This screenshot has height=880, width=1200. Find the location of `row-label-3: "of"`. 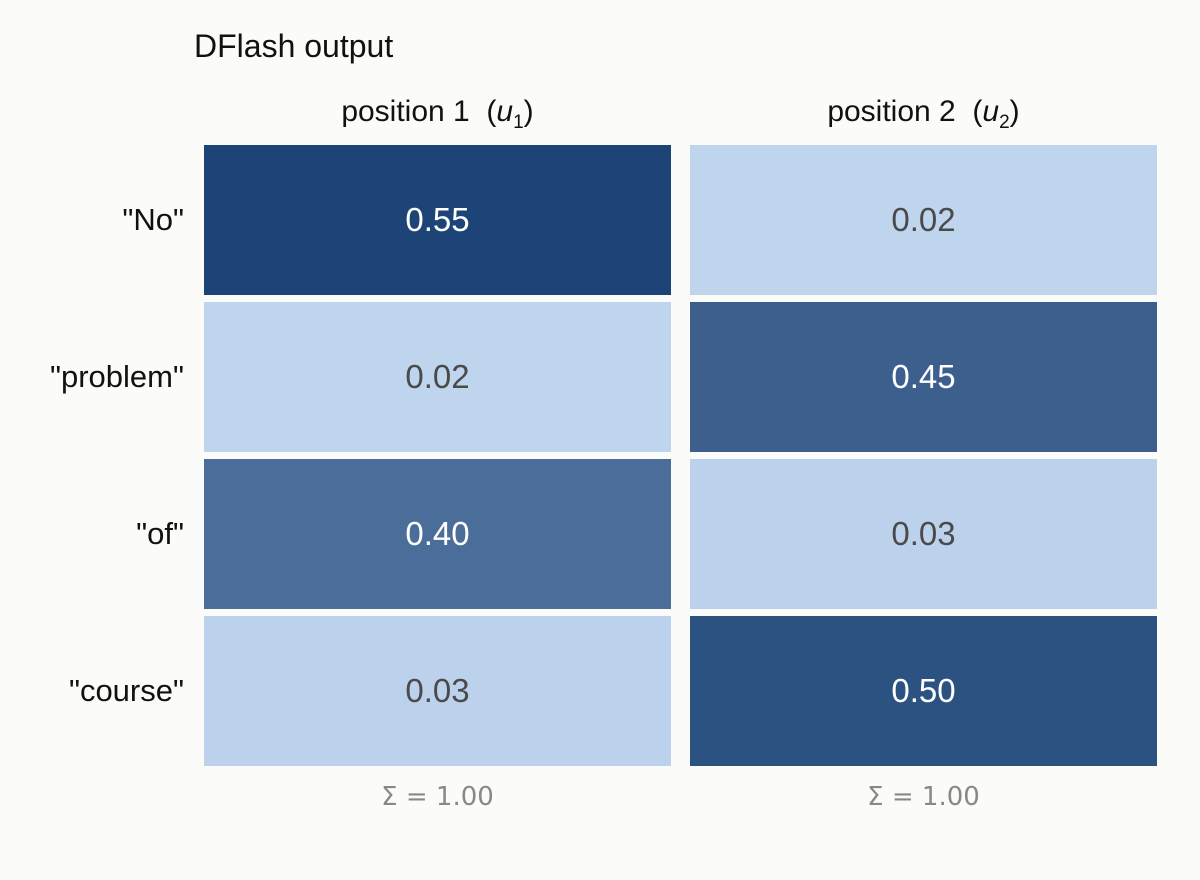

row-label-3: "of" is located at coordinates (160, 533).